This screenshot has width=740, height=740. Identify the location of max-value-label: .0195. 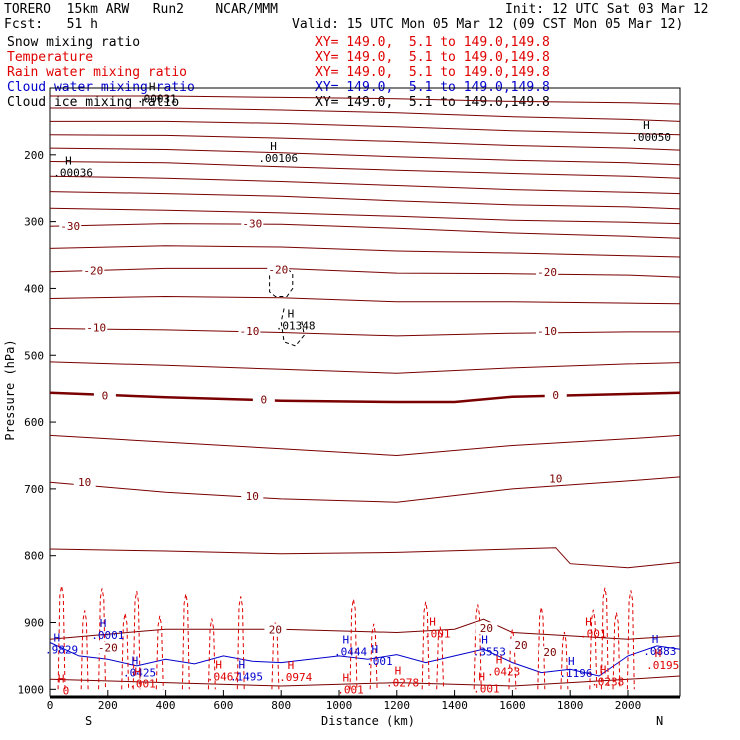
(662, 665).